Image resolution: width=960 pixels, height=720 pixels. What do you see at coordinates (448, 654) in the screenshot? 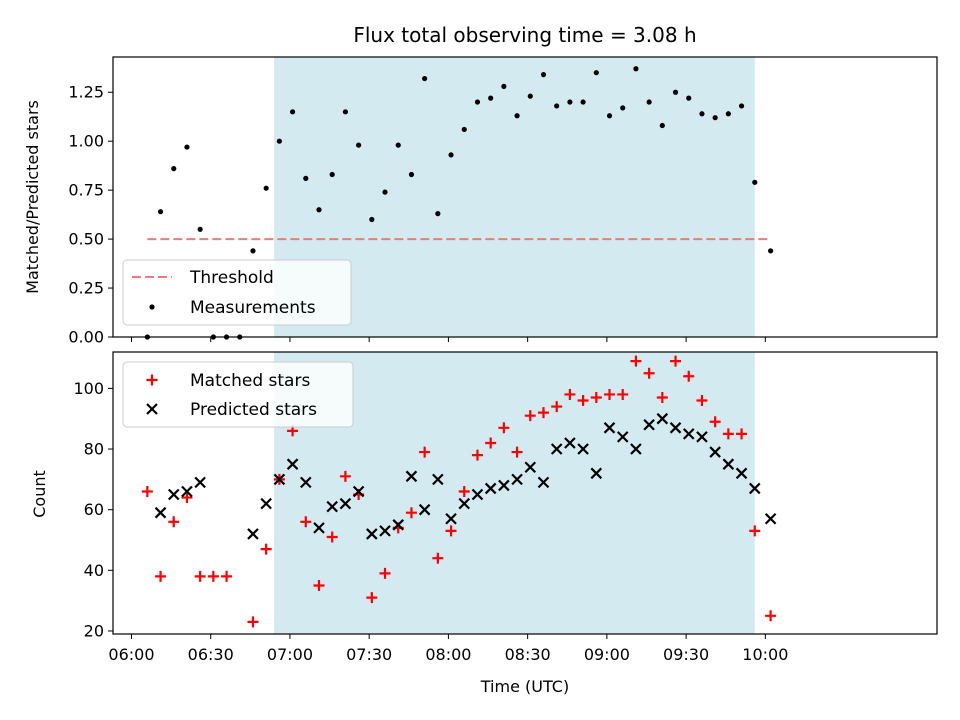
I see `x-tick-label: 08:00` at bounding box center [448, 654].